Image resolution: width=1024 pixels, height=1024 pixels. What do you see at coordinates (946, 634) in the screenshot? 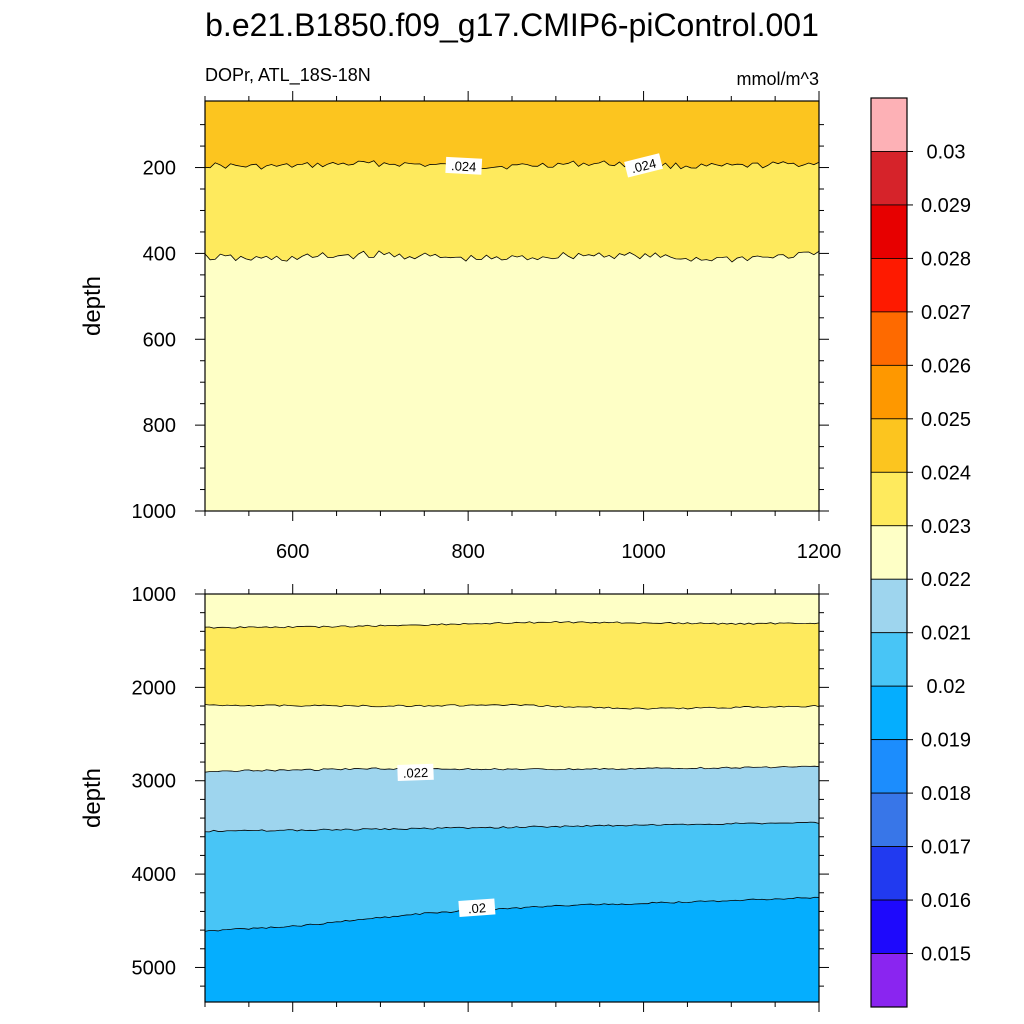
I see `colorbar-label: 0.021` at bounding box center [946, 634].